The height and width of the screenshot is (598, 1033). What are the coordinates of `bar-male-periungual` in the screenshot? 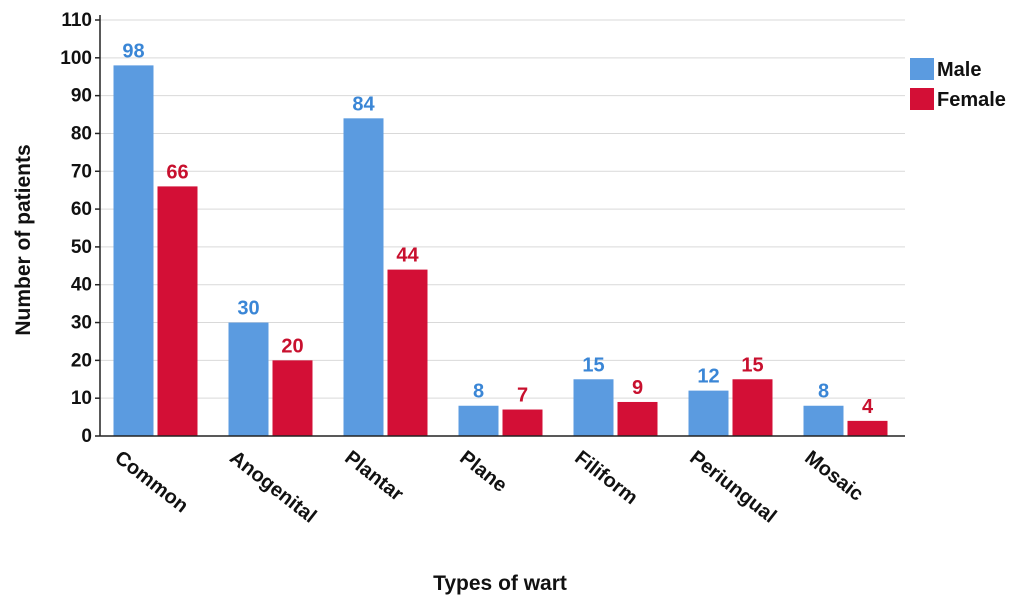 It's located at (708, 413).